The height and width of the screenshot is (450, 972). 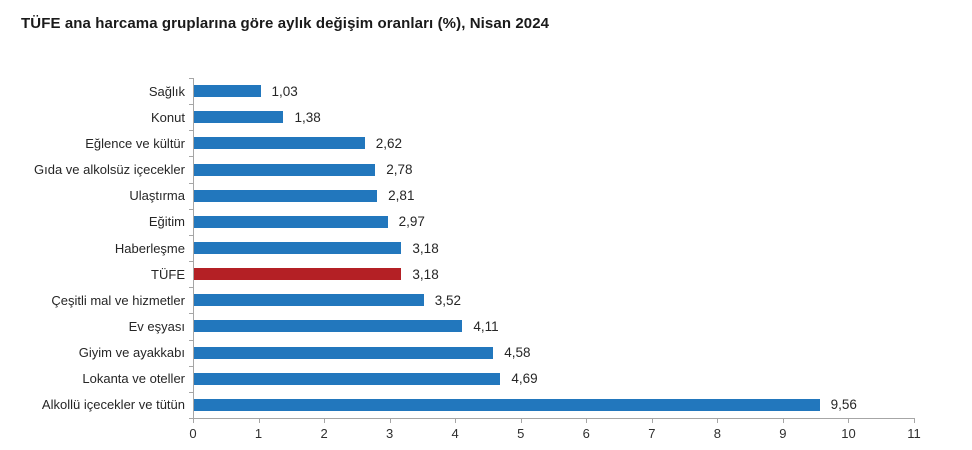 I want to click on bar-track: 2,78, so click(x=582, y=169).